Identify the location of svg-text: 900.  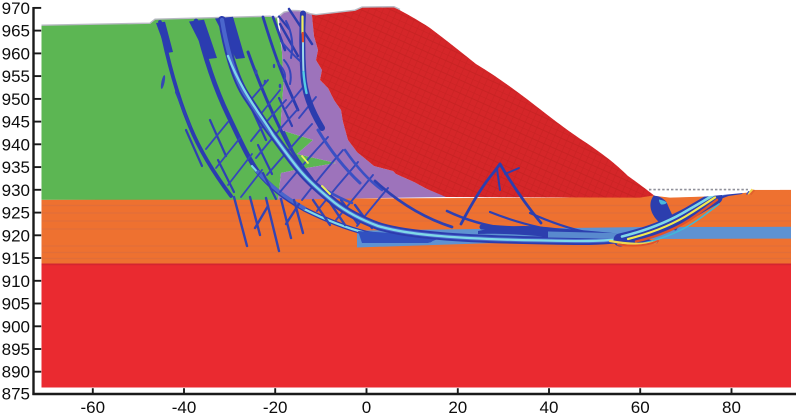
(16, 326).